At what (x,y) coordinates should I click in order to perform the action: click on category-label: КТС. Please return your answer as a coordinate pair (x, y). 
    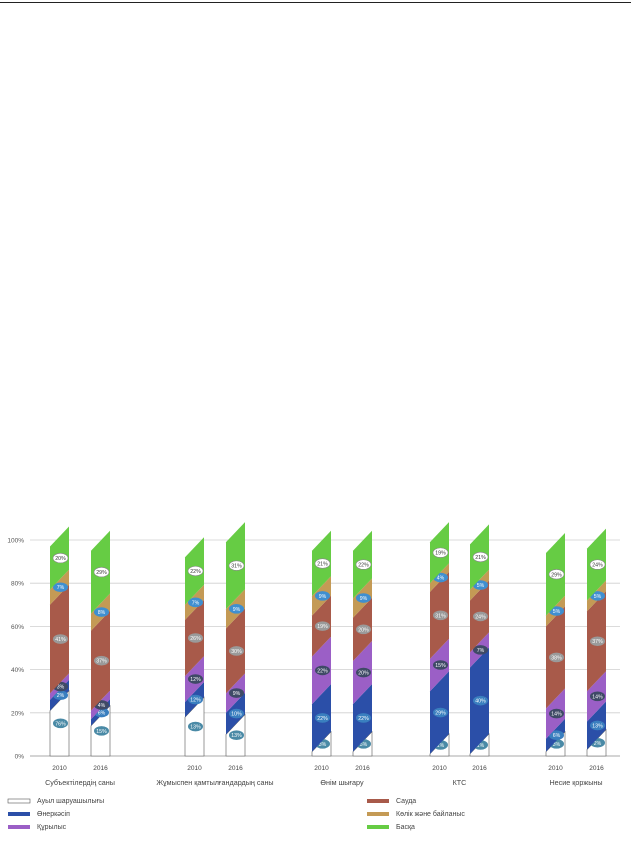
    Looking at the image, I should click on (460, 782).